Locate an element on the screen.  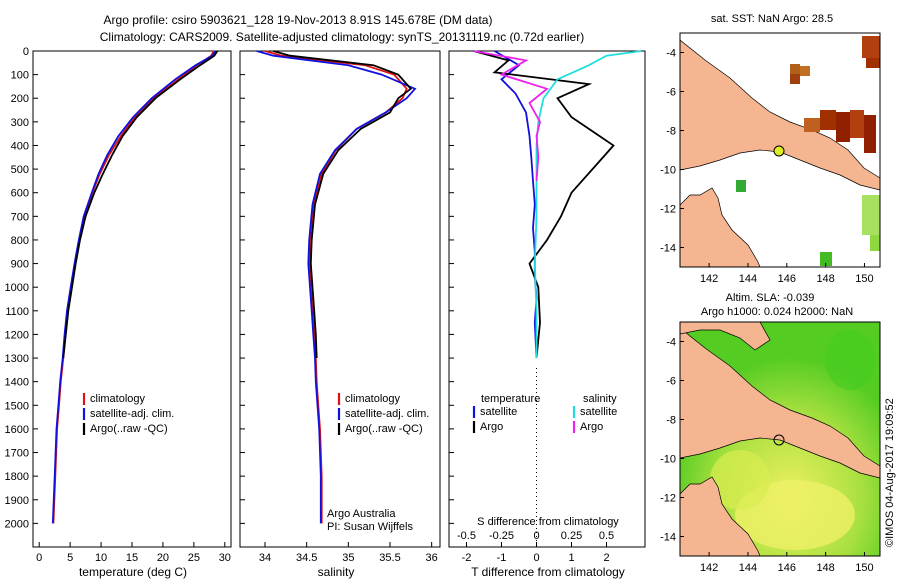
legend-label-sal-satellite: satellite is located at coordinates (598, 412).